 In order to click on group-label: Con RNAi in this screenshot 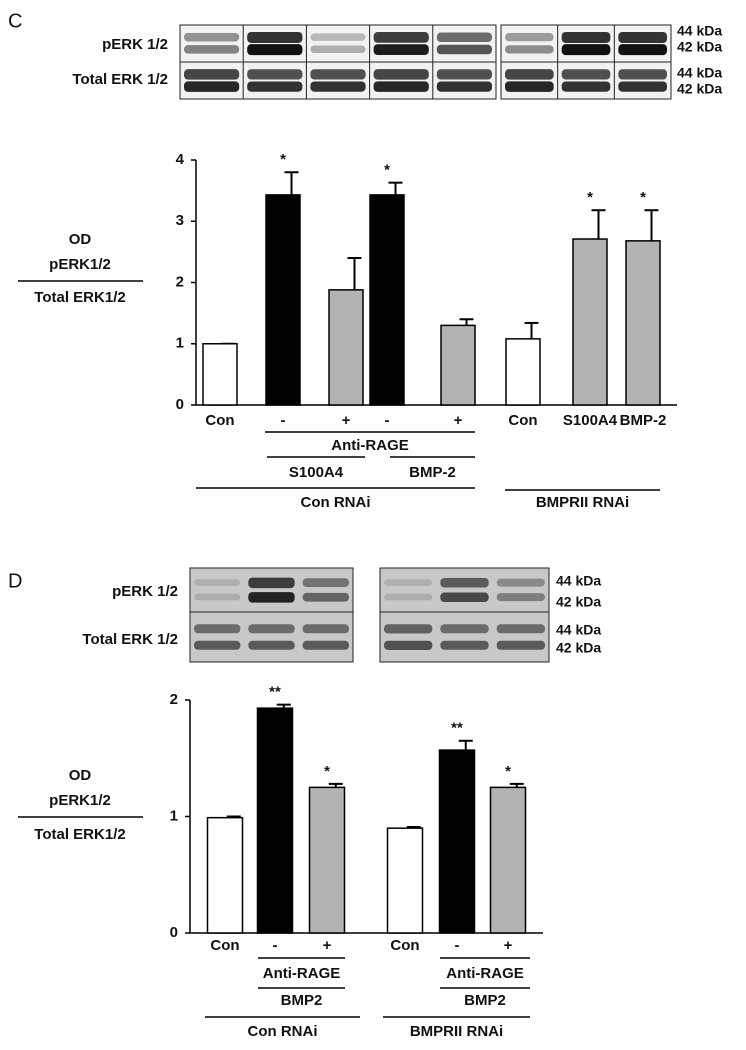, I will do `click(336, 502)`.